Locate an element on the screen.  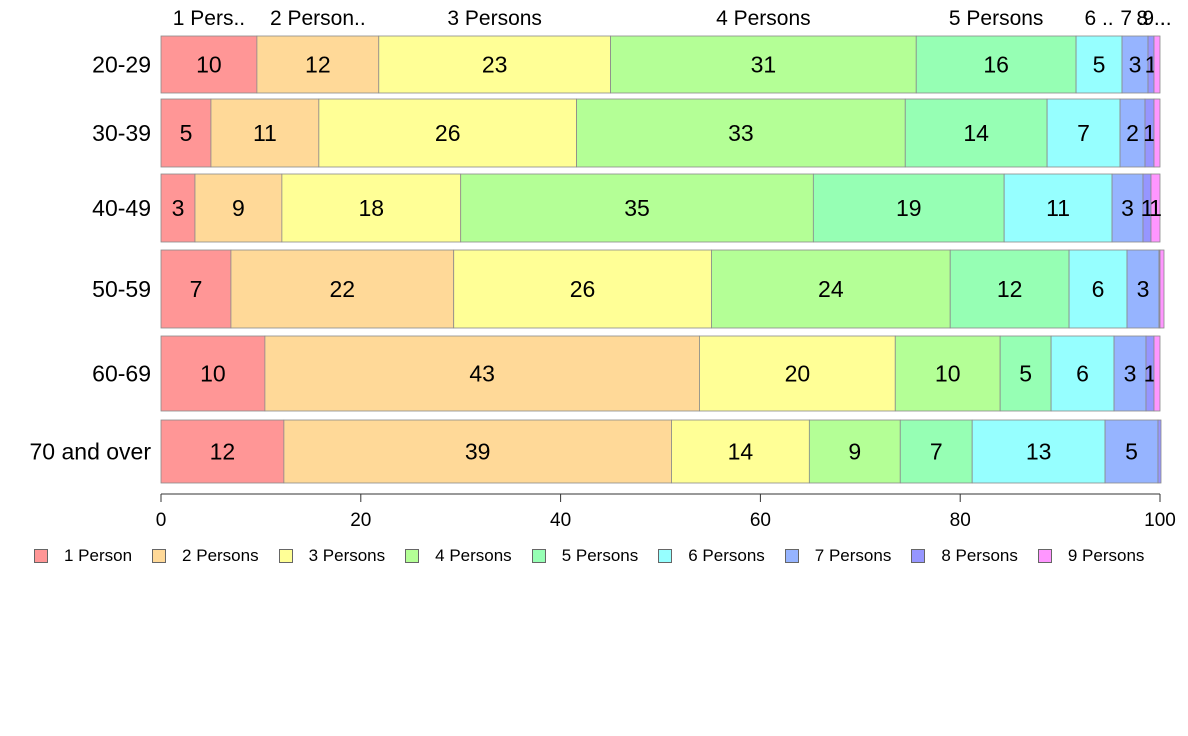
segment-label: 35 is located at coordinates (637, 208).